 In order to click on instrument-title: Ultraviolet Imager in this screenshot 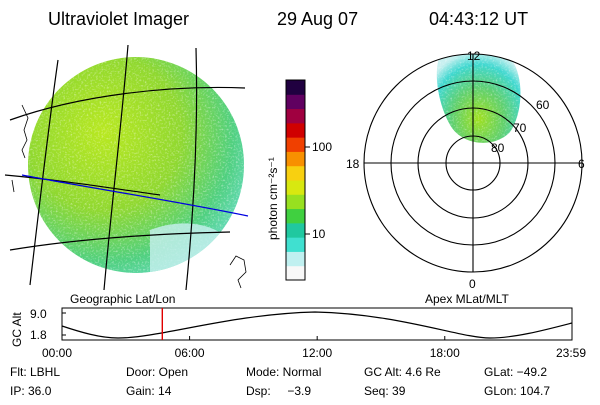, I will do `click(118, 19)`.